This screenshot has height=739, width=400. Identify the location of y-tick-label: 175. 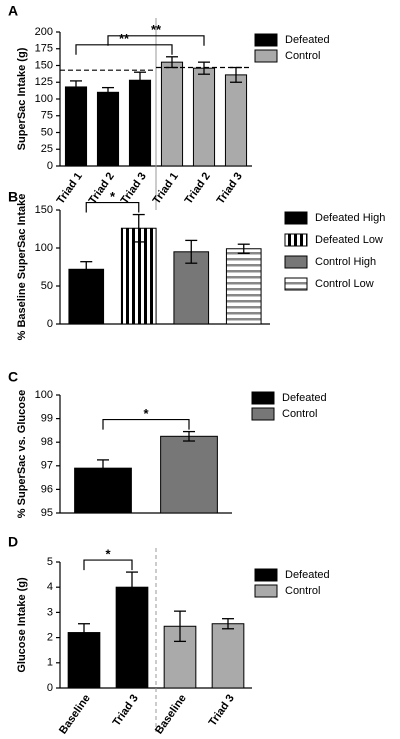
(44, 49).